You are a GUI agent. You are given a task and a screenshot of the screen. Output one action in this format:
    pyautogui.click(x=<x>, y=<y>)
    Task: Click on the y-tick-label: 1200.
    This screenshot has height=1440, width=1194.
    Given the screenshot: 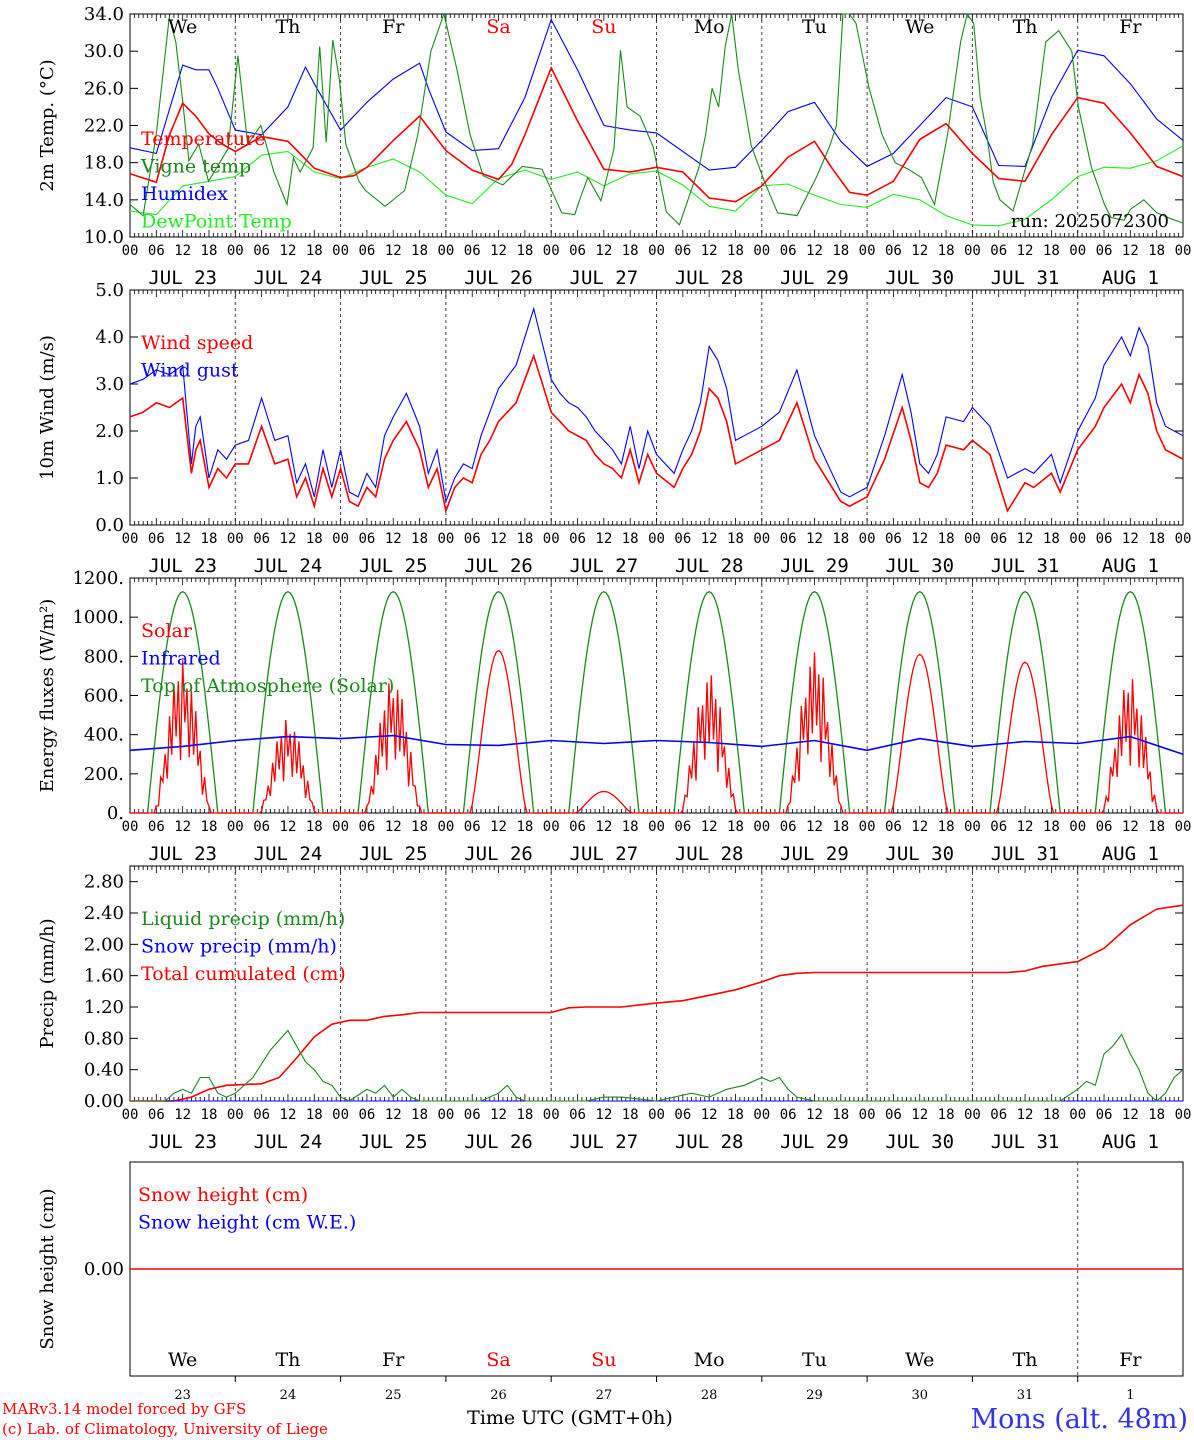 What is the action you would take?
    pyautogui.click(x=98, y=578)
    